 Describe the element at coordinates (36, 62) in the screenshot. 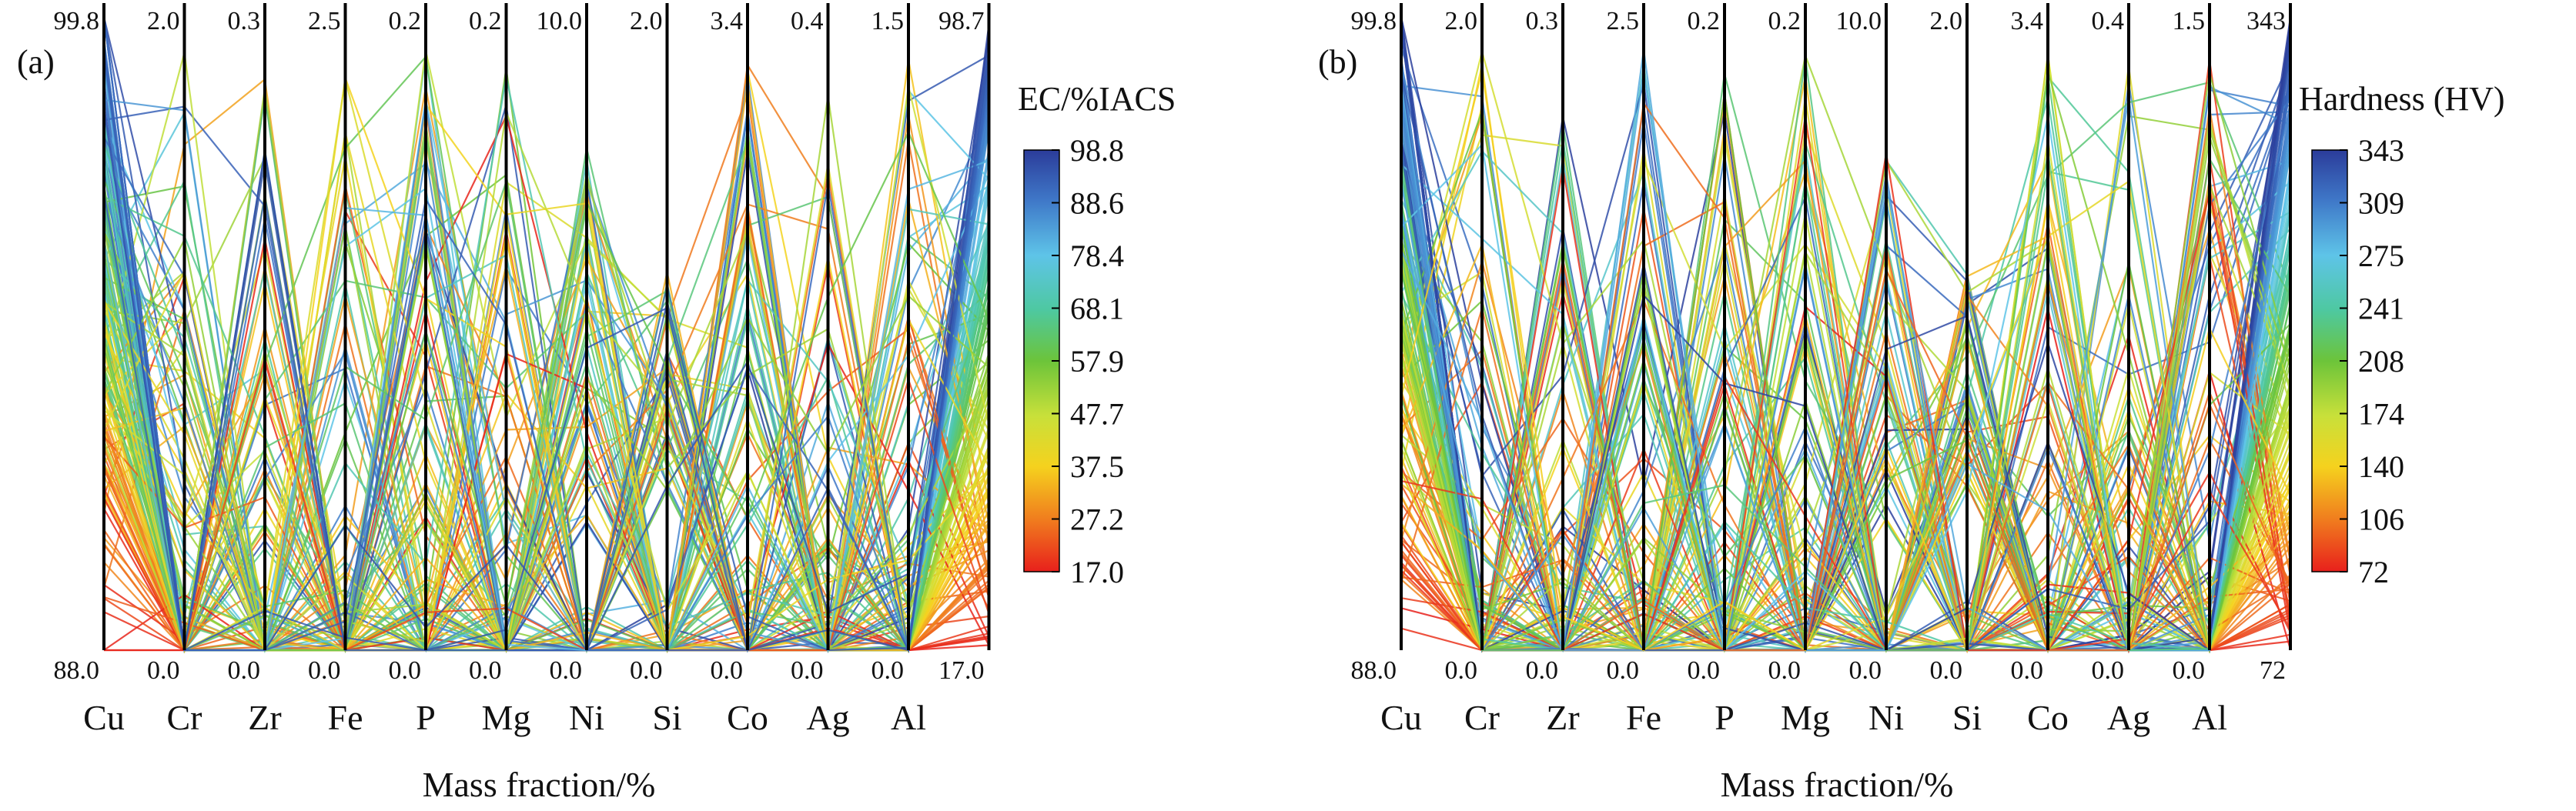

I see `panel-a-label: (a)` at that location.